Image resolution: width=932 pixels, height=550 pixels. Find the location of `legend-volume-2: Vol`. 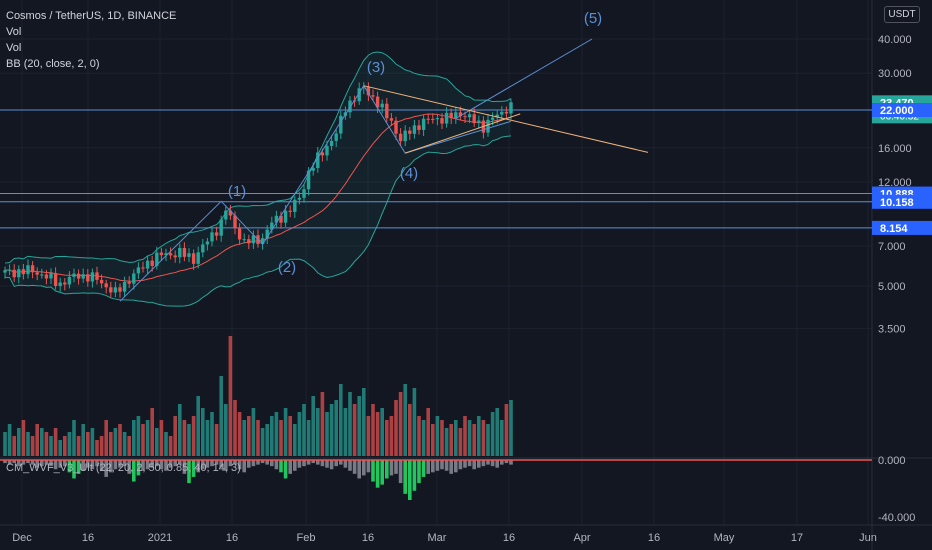

legend-volume-2: Vol is located at coordinates (14, 48).